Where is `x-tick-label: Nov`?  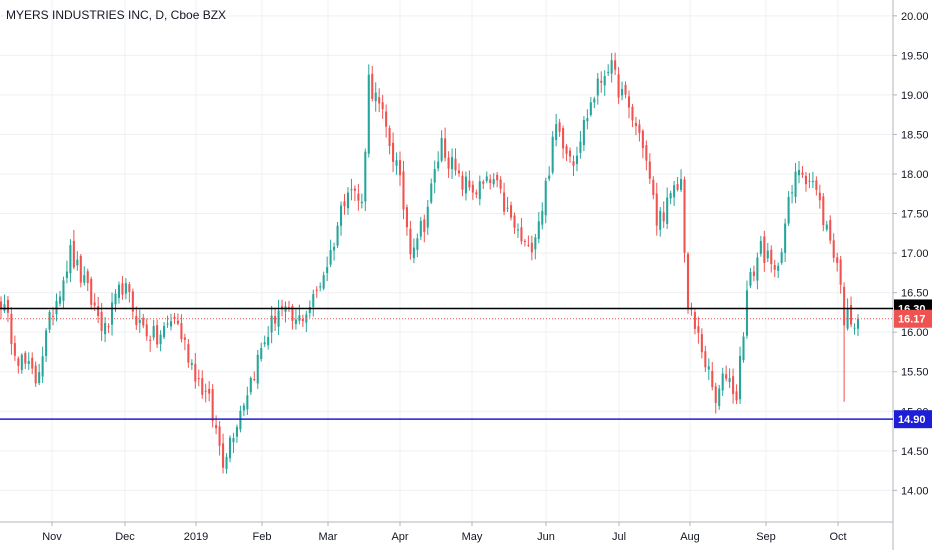 x-tick-label: Nov is located at coordinates (52, 537).